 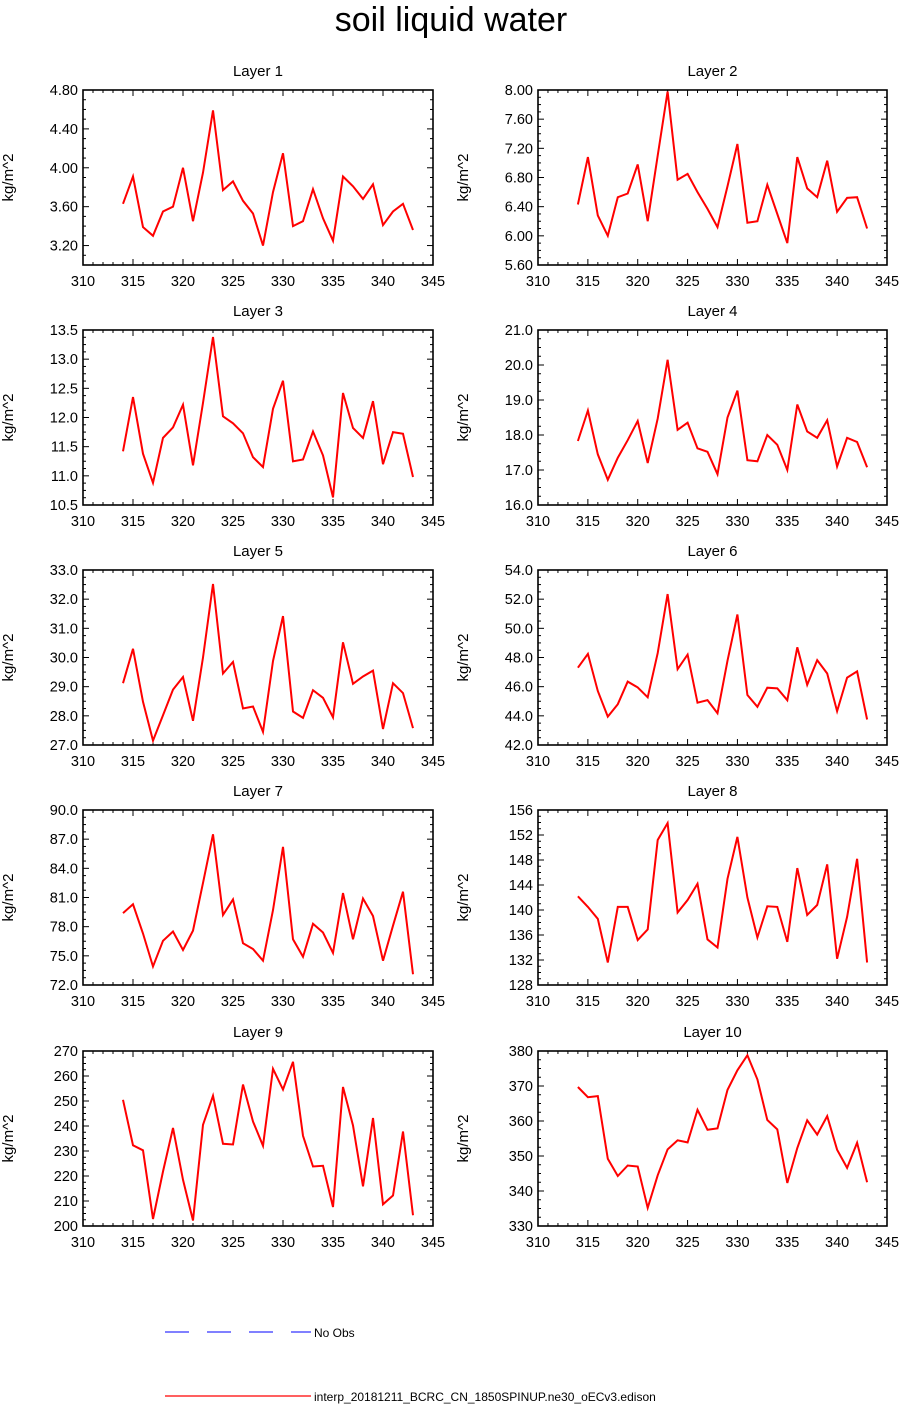 What do you see at coordinates (519, 401) in the screenshot?
I see `y-tick-label: 19.0` at bounding box center [519, 401].